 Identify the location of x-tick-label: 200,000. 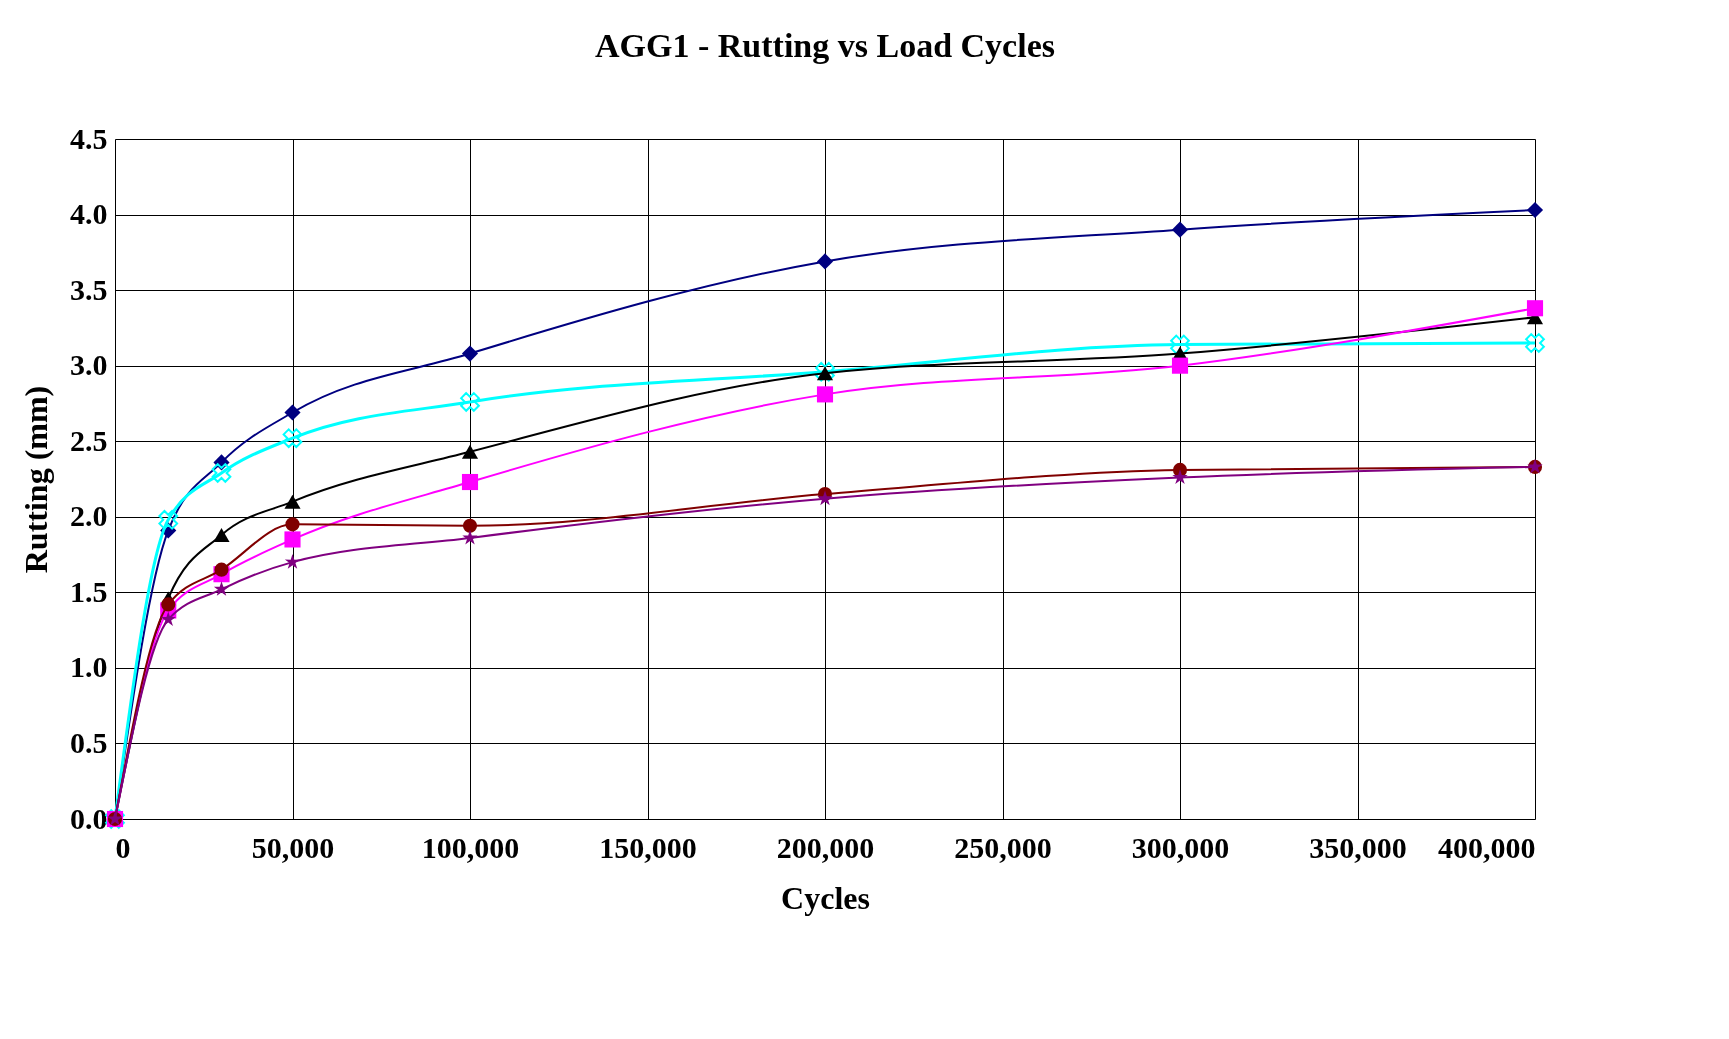
(825, 847).